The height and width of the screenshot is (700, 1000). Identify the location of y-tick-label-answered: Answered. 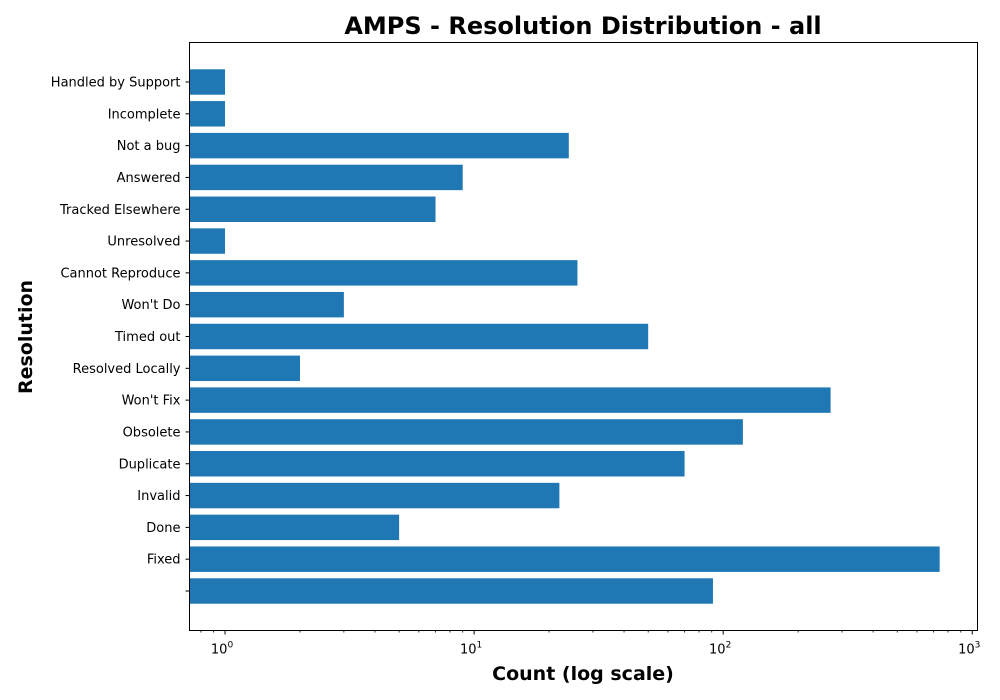
(149, 178).